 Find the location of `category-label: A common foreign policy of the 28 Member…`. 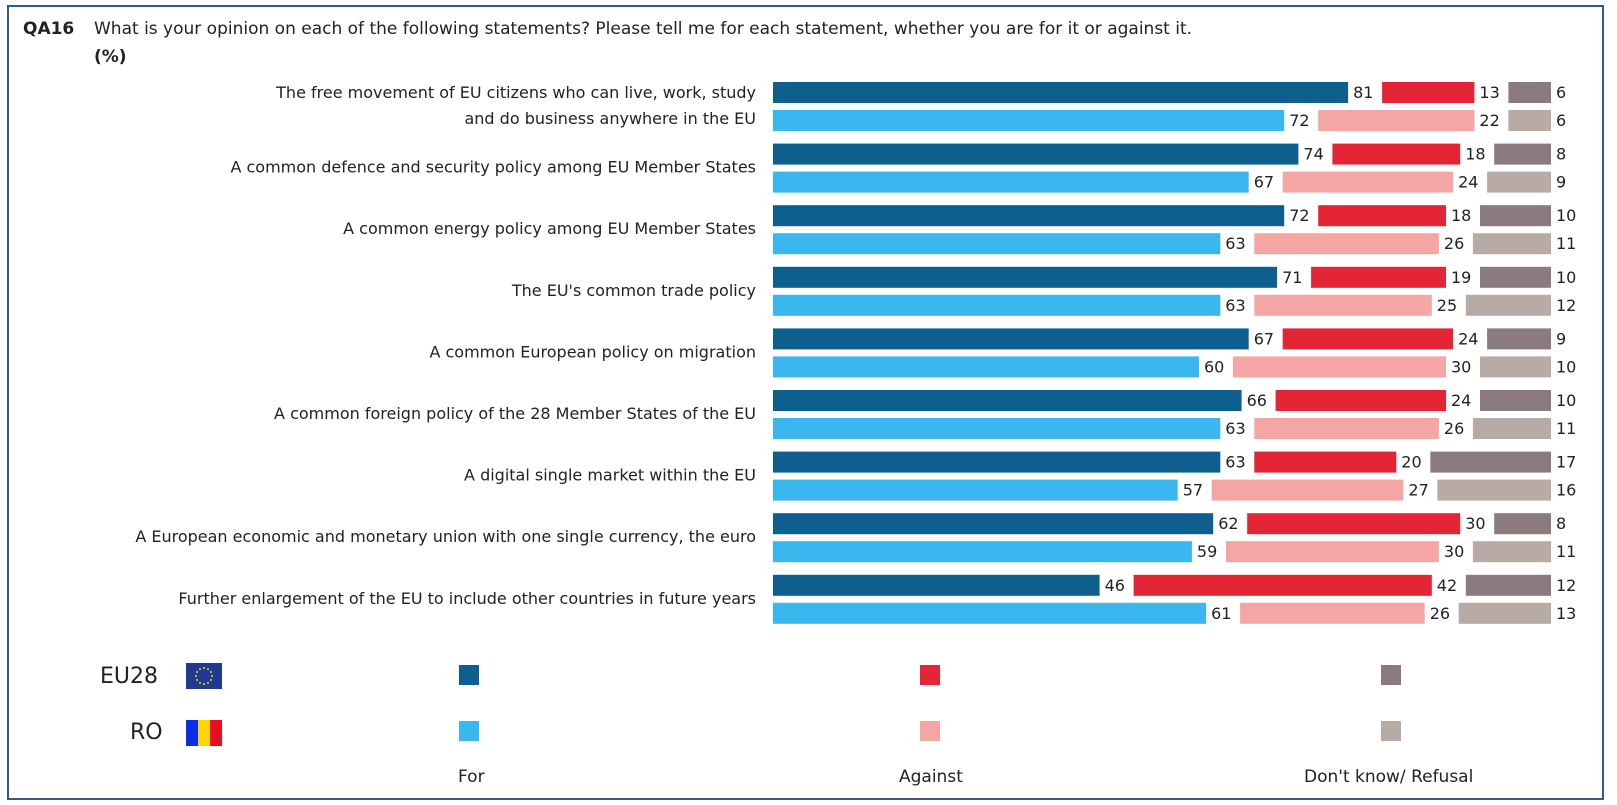

category-label: A common foreign policy of the 28 Member… is located at coordinates (515, 413).